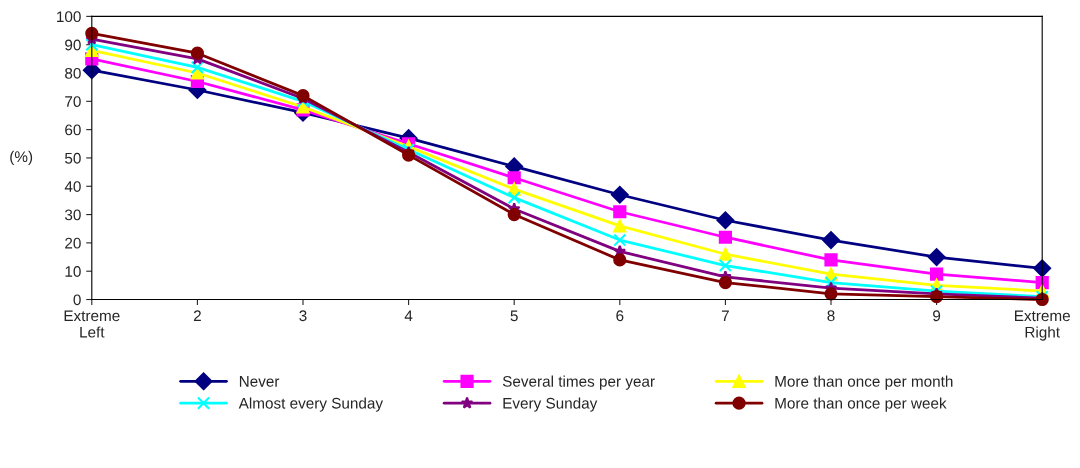  I want to click on x-tick-label: Extreme Left, so click(92, 324).